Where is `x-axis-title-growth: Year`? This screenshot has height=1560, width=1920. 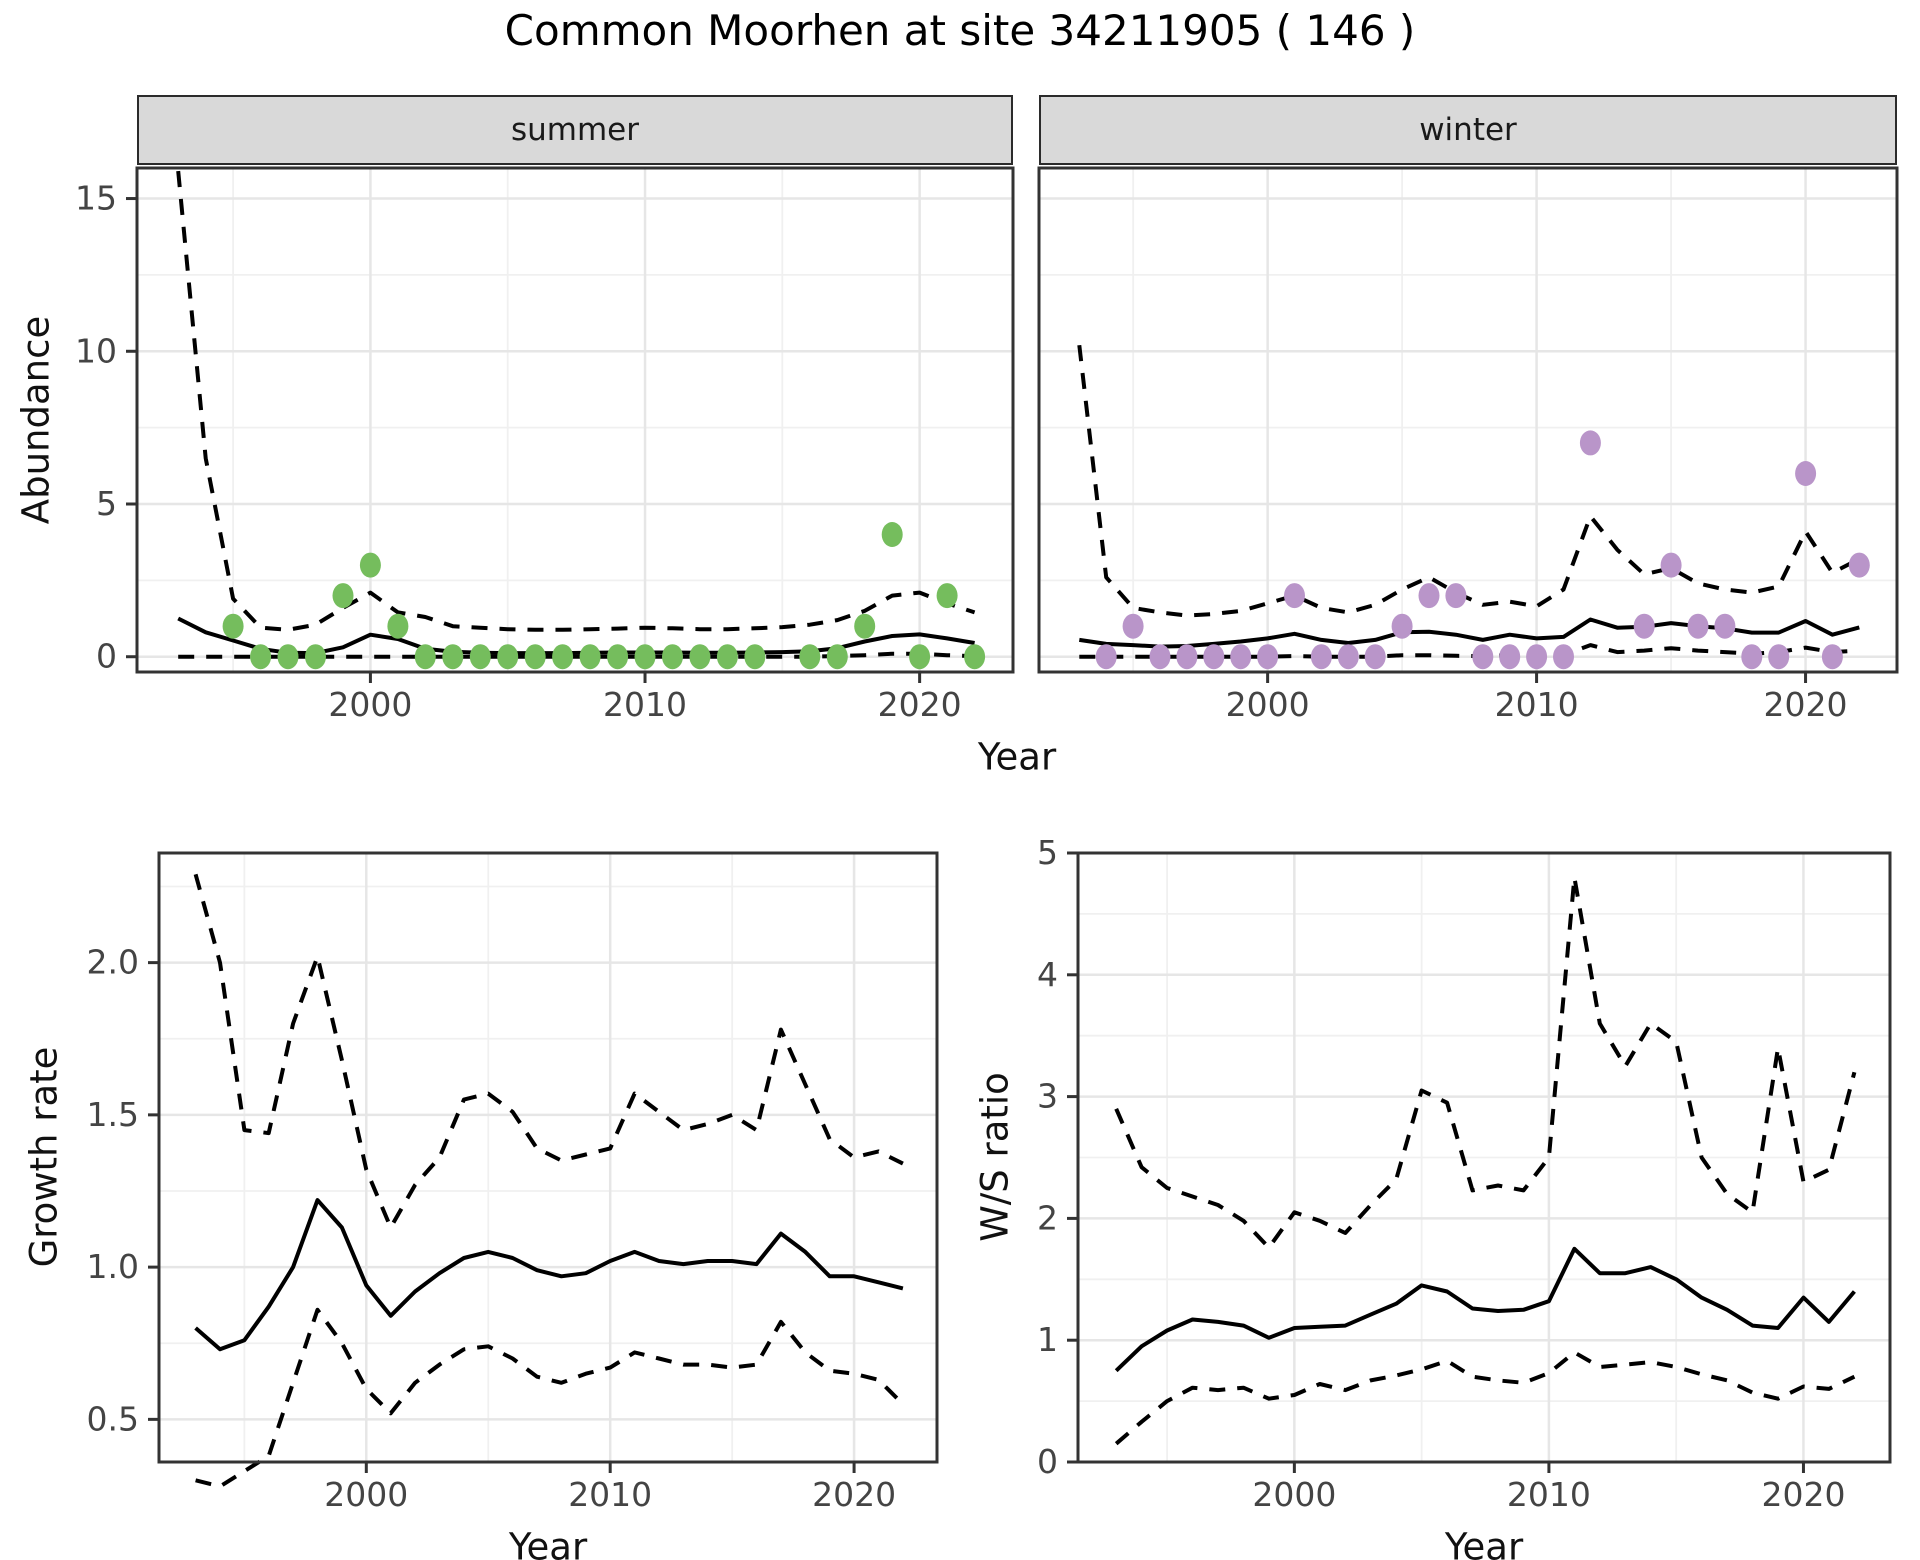 x-axis-title-growth: Year is located at coordinates (548, 1542).